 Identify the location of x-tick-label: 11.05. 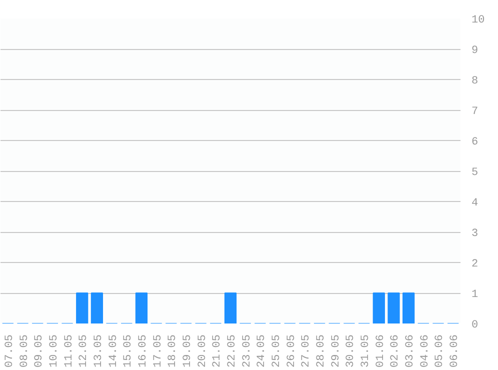
(69, 351).